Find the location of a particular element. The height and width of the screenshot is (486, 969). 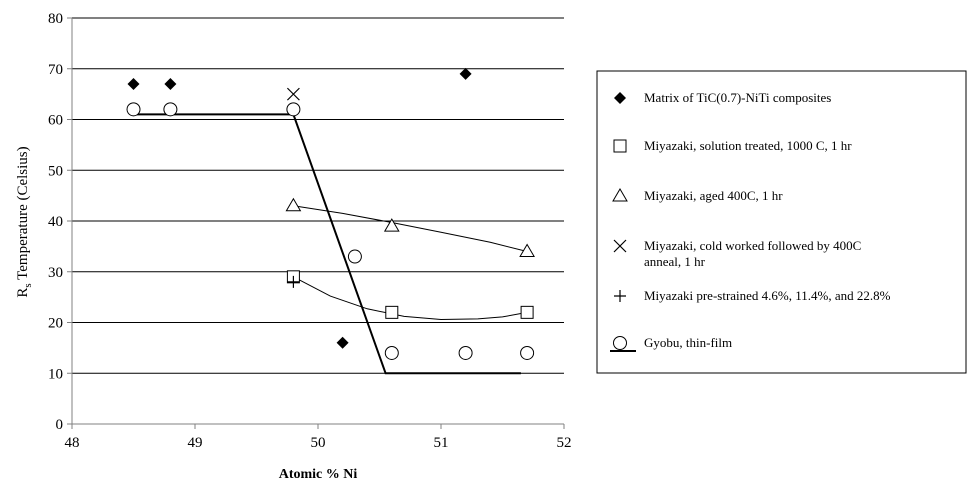

y-tick-label: 0 is located at coordinates (60, 425).